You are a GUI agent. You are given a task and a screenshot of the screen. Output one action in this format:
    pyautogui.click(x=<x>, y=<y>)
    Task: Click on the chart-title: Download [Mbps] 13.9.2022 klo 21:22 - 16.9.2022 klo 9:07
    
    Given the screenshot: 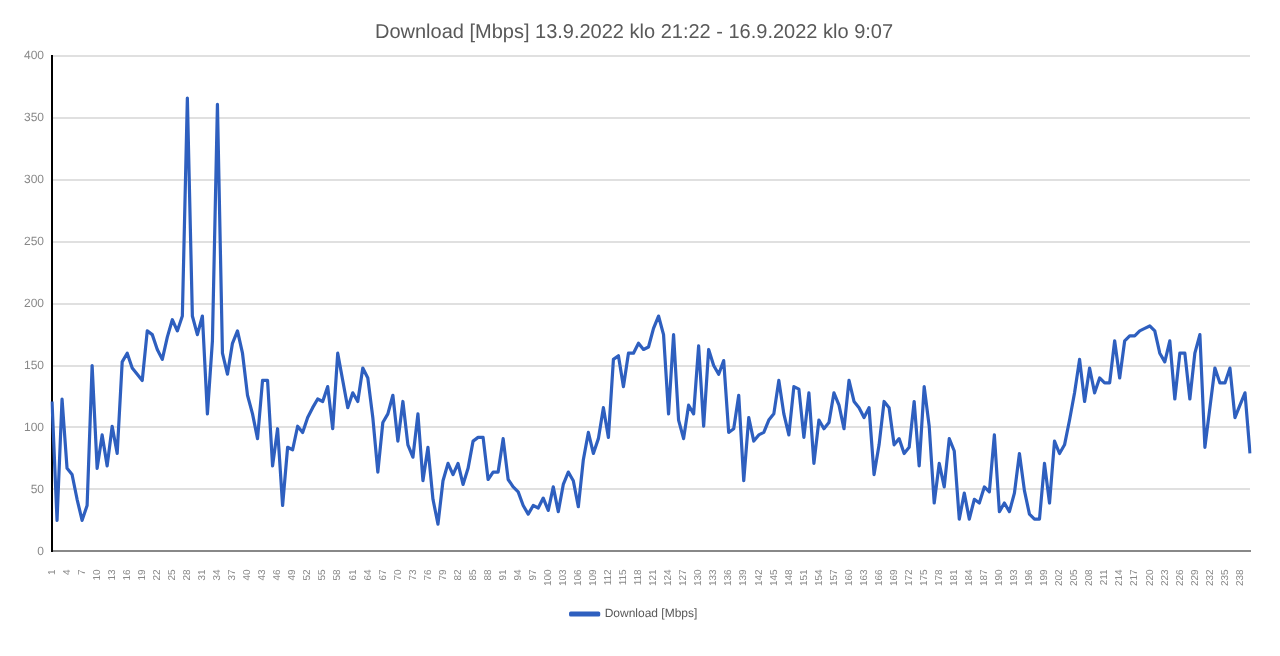 What is the action you would take?
    pyautogui.click(x=634, y=32)
    